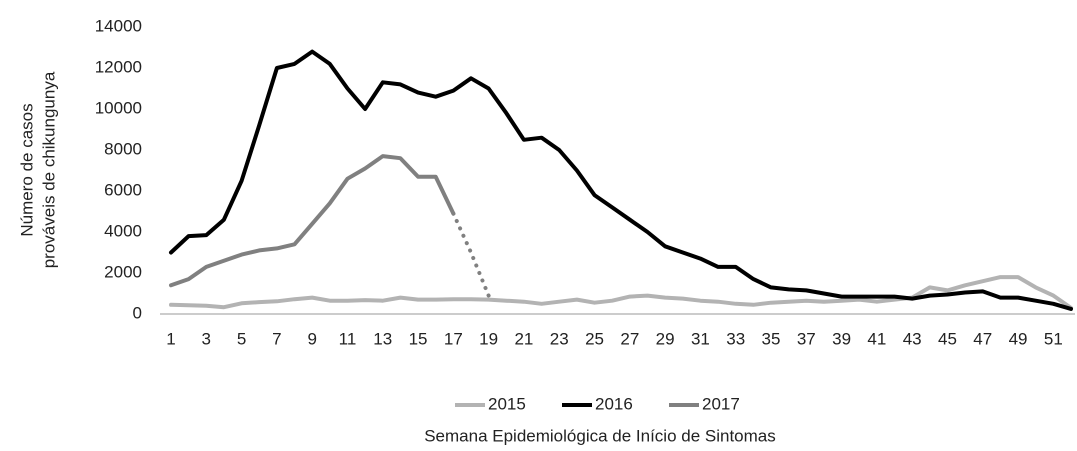  What do you see at coordinates (721, 403) in the screenshot?
I see `legend-label: 2017` at bounding box center [721, 403].